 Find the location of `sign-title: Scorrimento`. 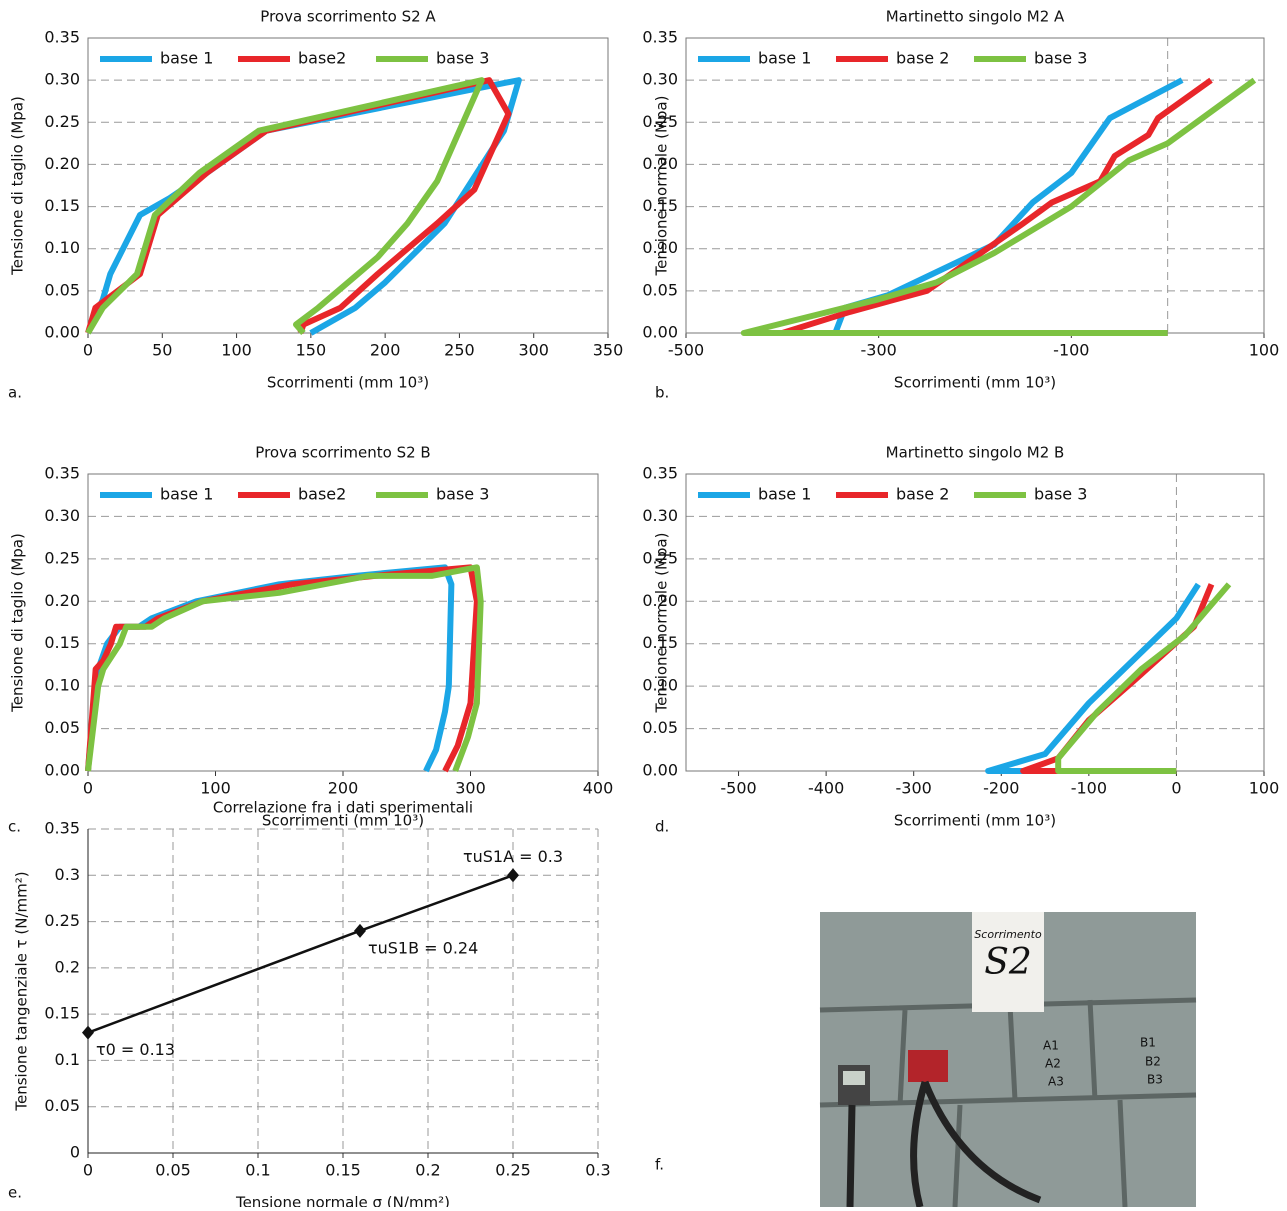

sign-title: Scorrimento is located at coordinates (1008, 934).